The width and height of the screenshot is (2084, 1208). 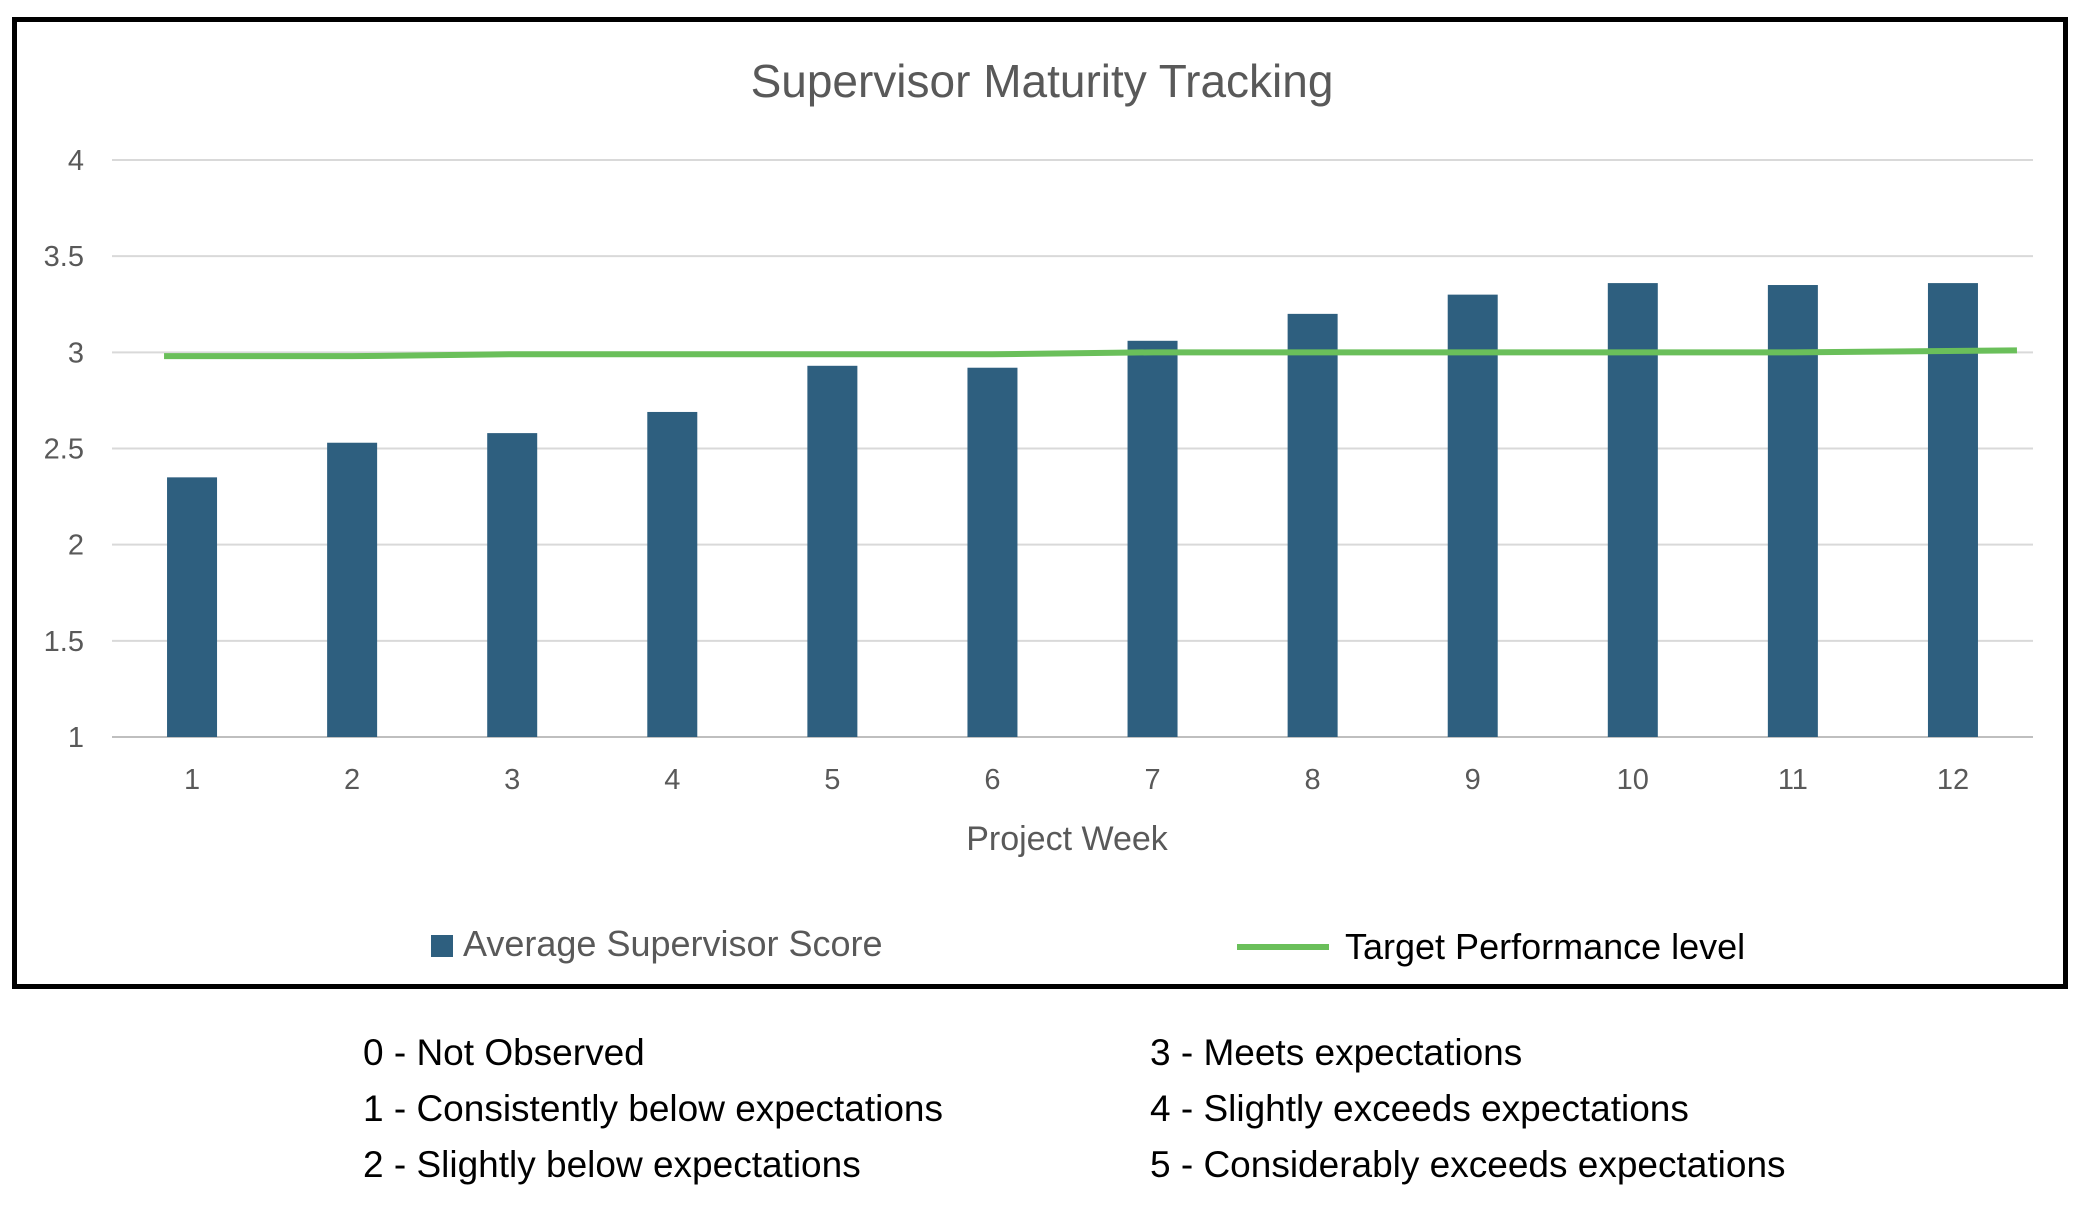 I want to click on target-line, so click(x=1090, y=353).